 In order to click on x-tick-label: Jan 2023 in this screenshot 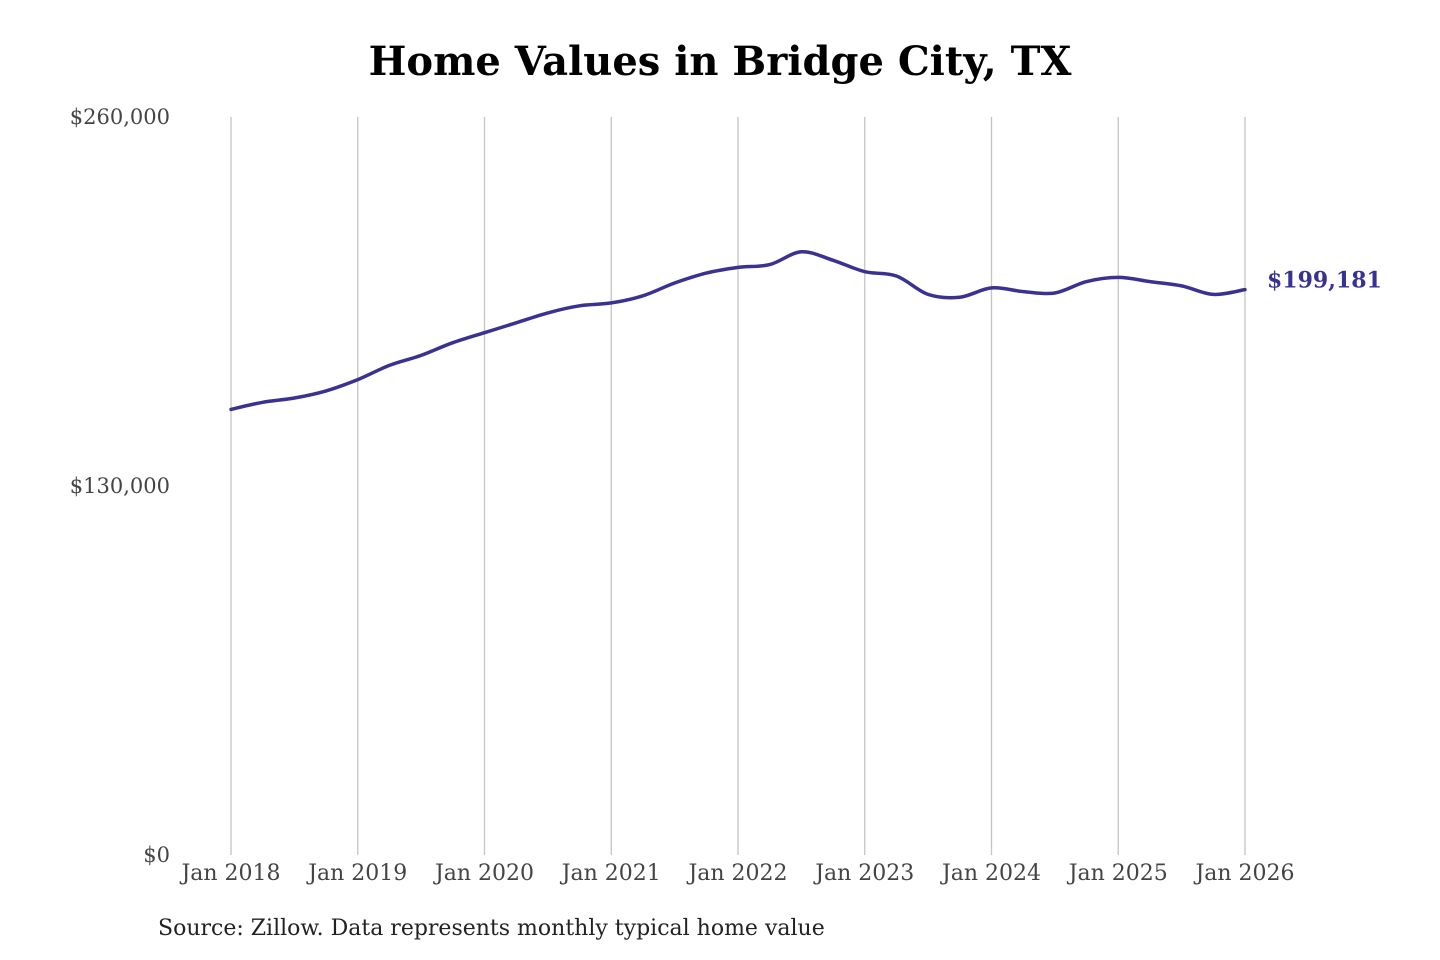, I will do `click(863, 873)`.